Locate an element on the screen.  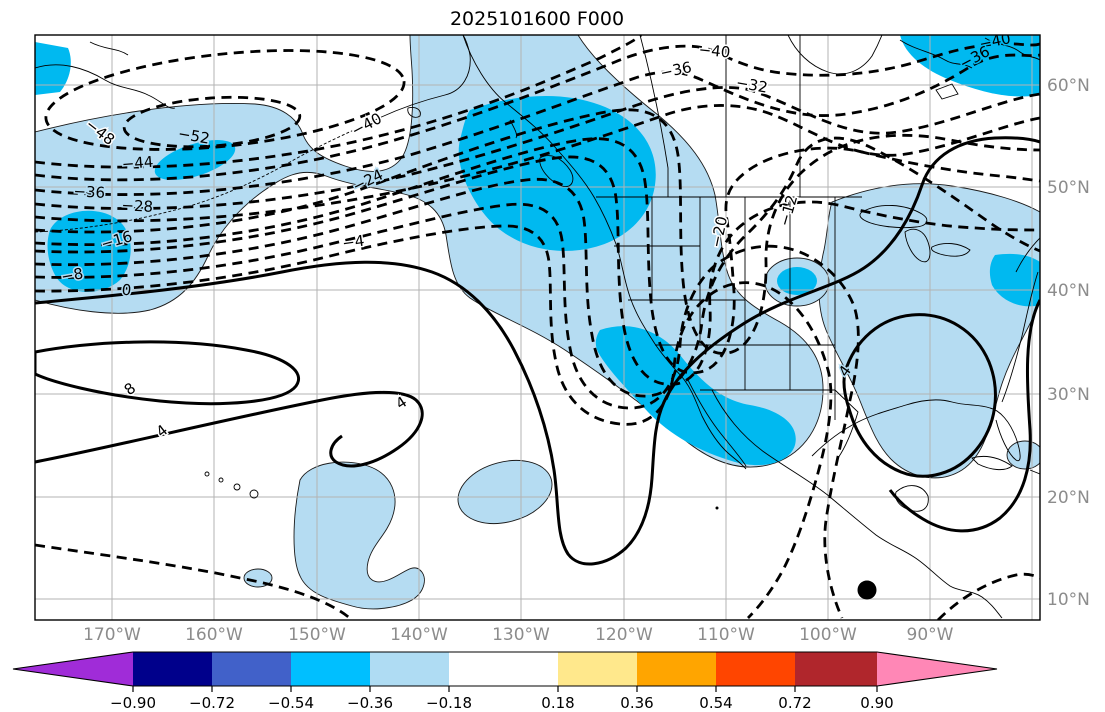
colorbar-tick-label: 0.54 is located at coordinates (715, 703).